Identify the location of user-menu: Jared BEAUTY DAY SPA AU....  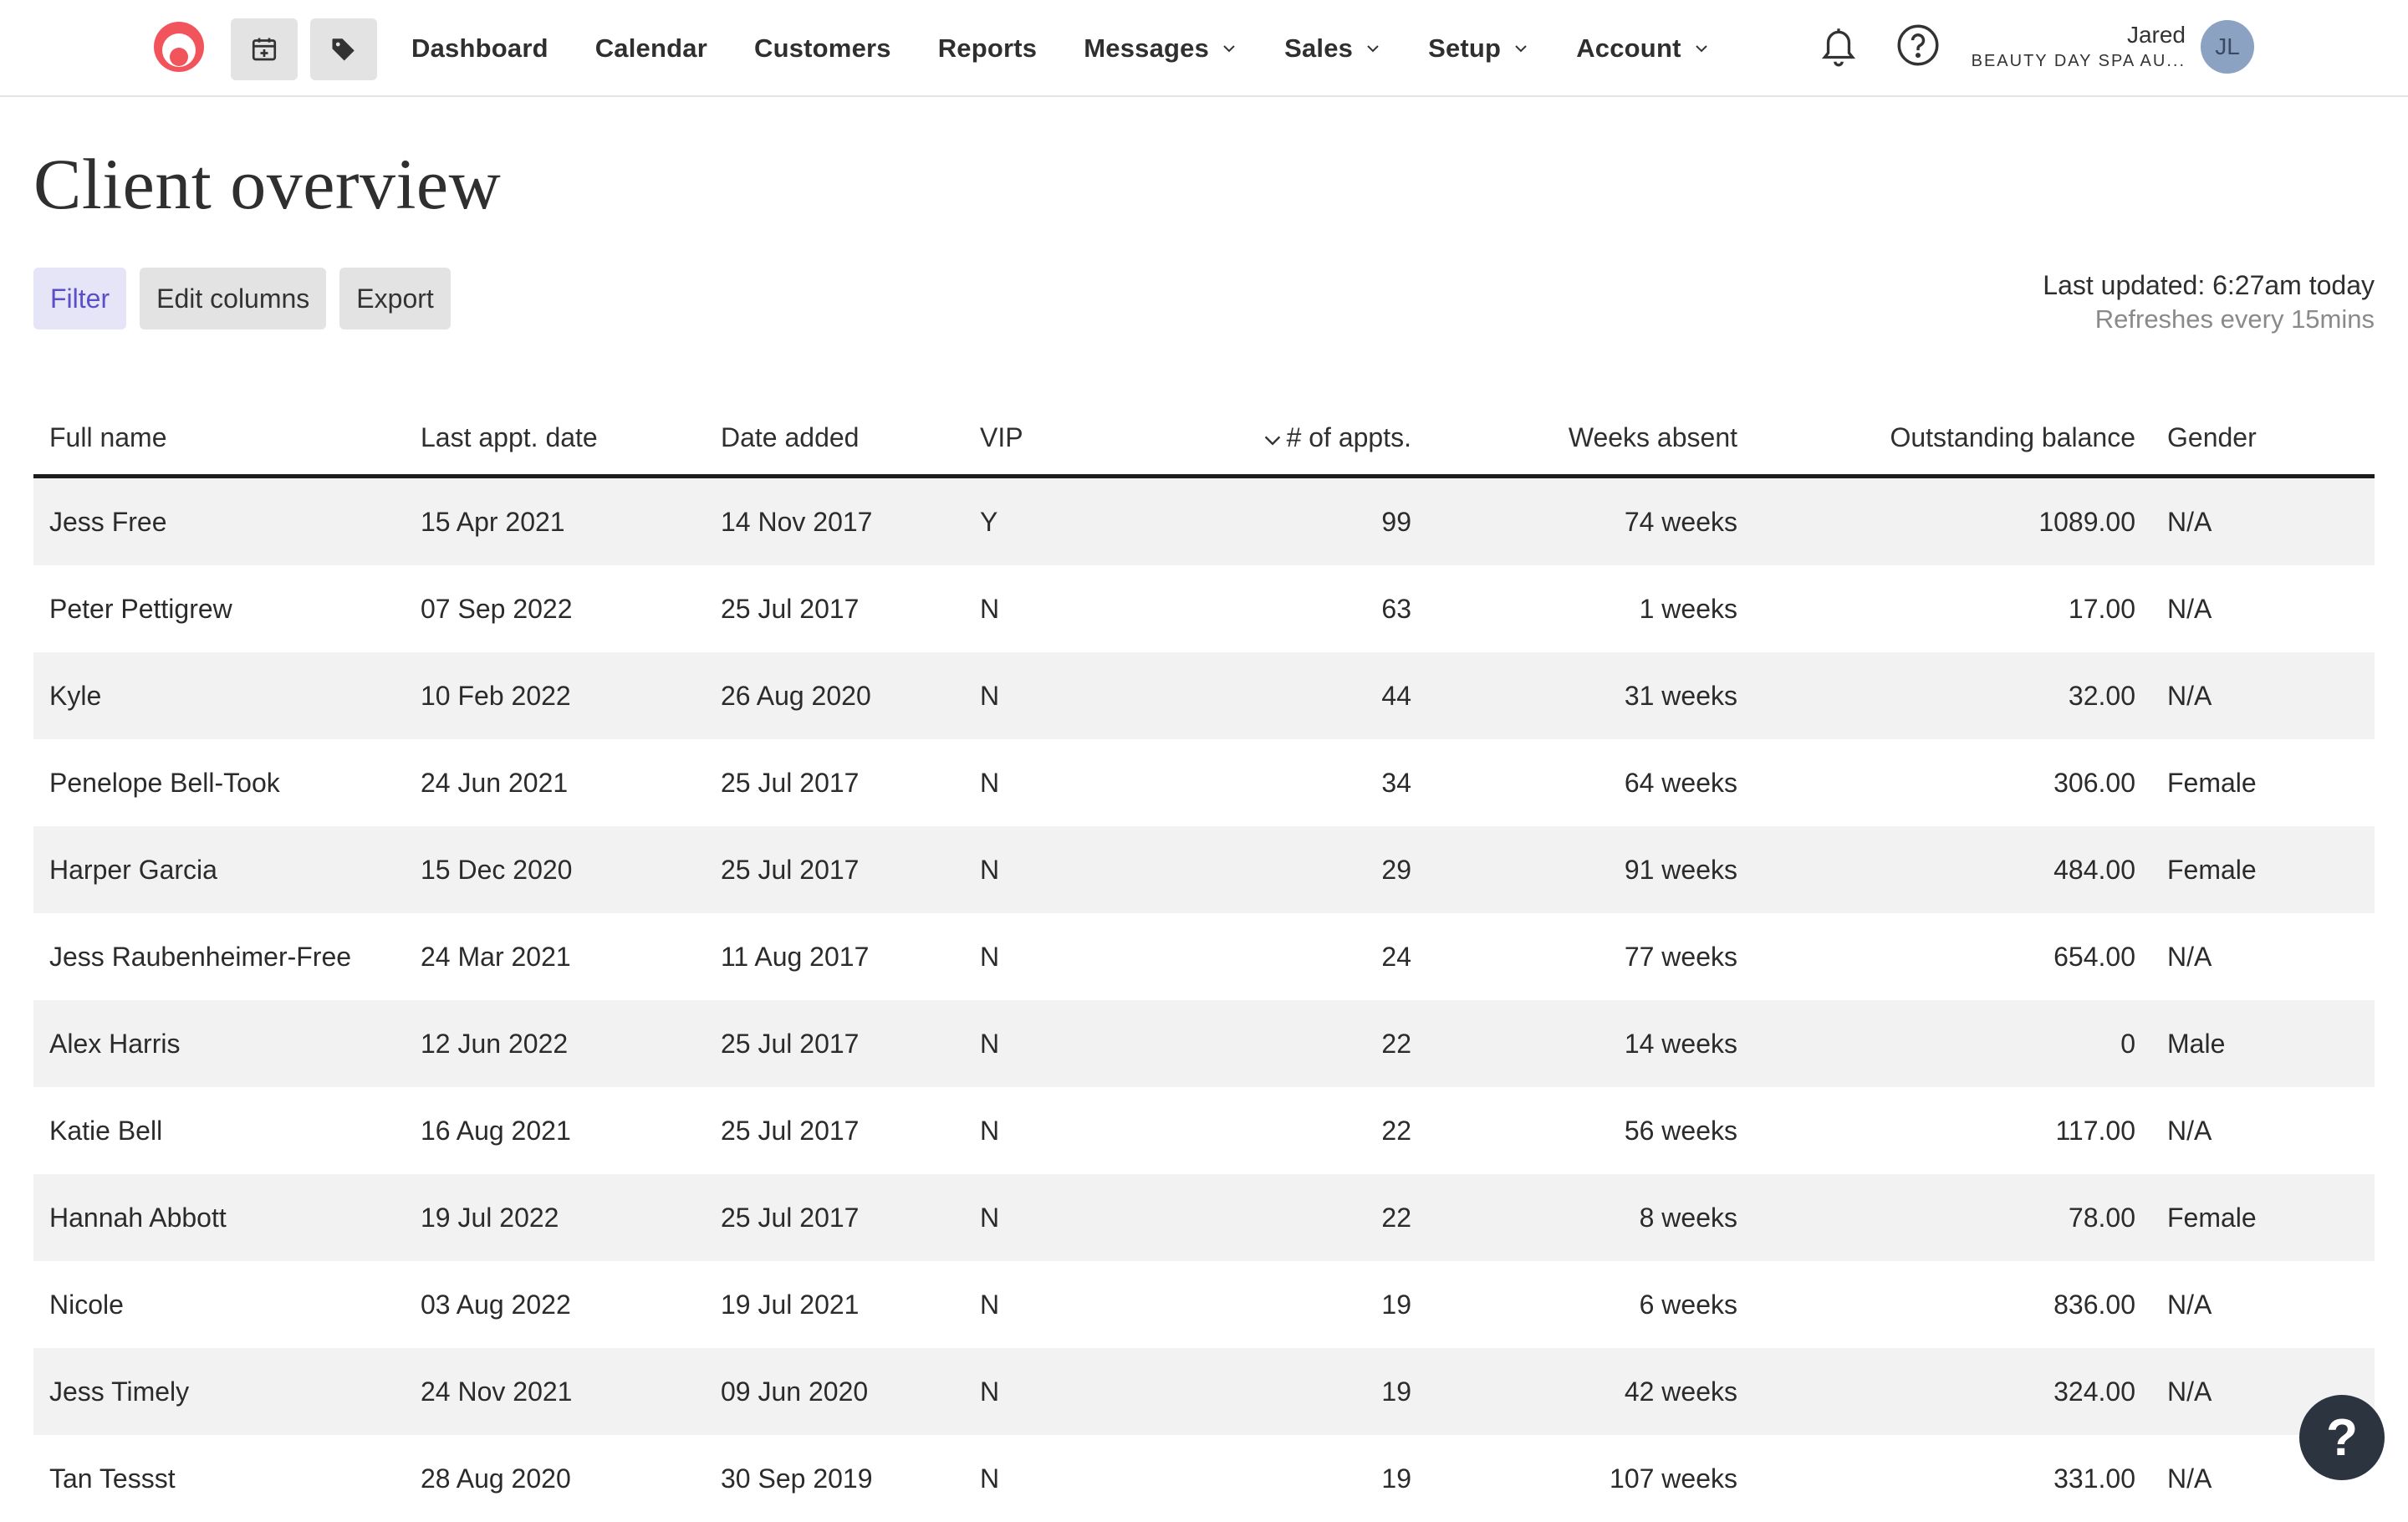
(2079, 46).